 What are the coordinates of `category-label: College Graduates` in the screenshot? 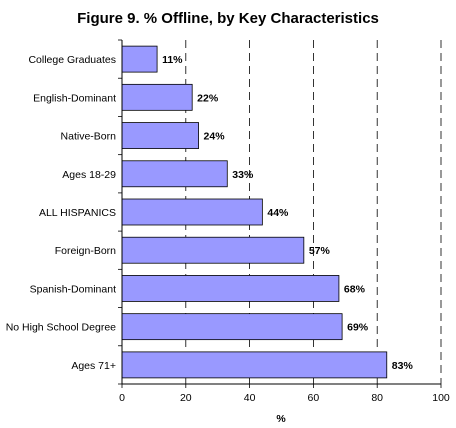 It's located at (72, 60).